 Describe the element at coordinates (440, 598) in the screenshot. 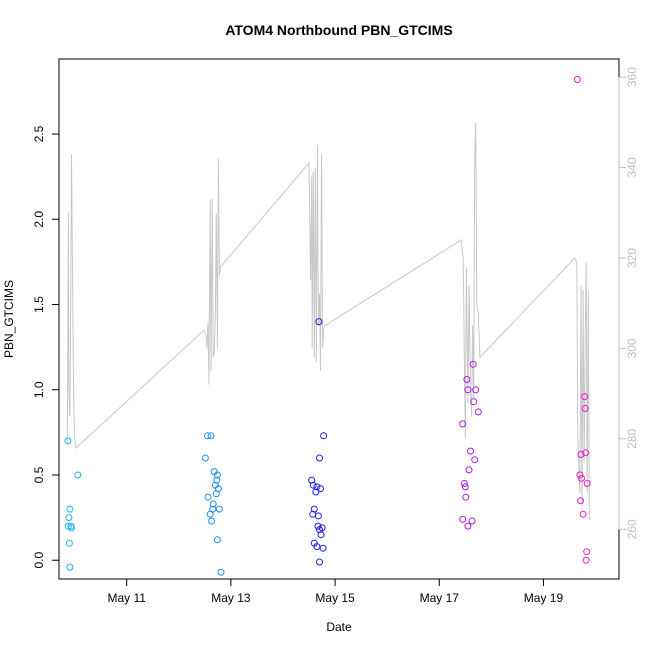

I see `x-tick-label: May 17` at that location.